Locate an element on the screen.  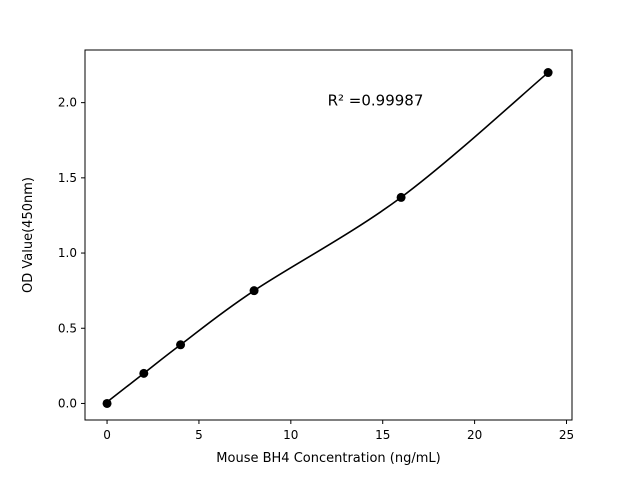
y-tick-label: 2.0 is located at coordinates (67, 103).